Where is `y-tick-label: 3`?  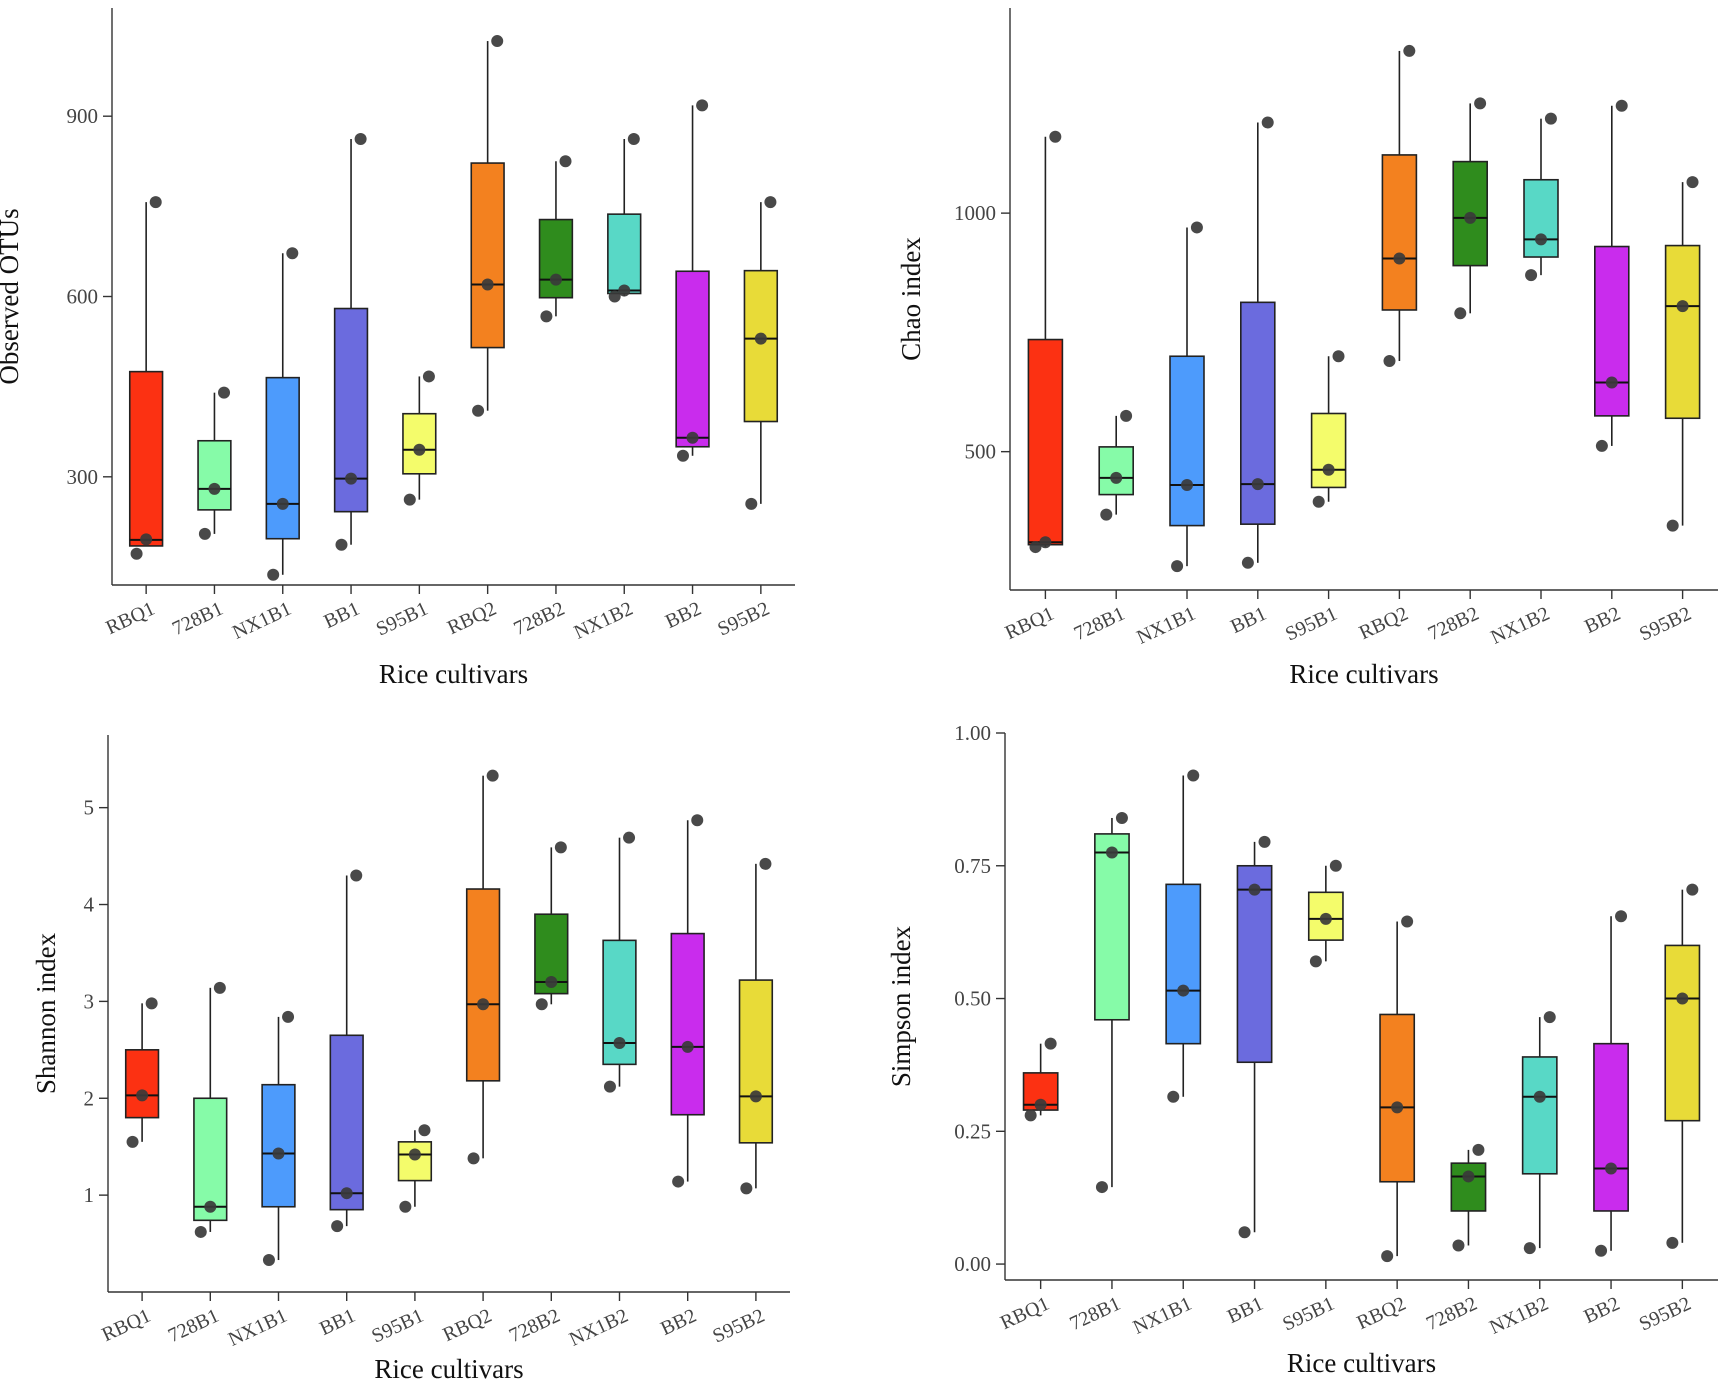 y-tick-label: 3 is located at coordinates (89, 1001).